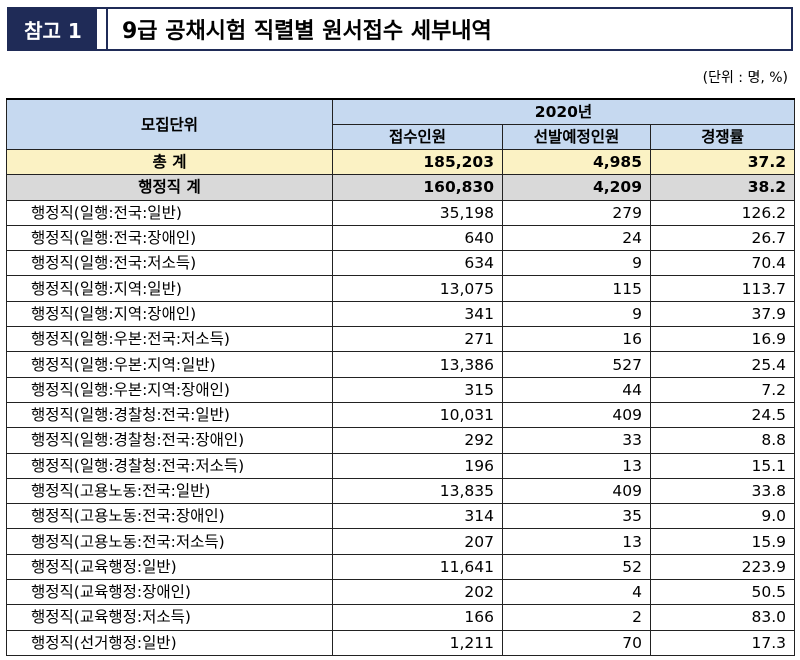 Image resolution: width=800 pixels, height=660 pixels. I want to click on row-ratio: 8.8, so click(722, 440).